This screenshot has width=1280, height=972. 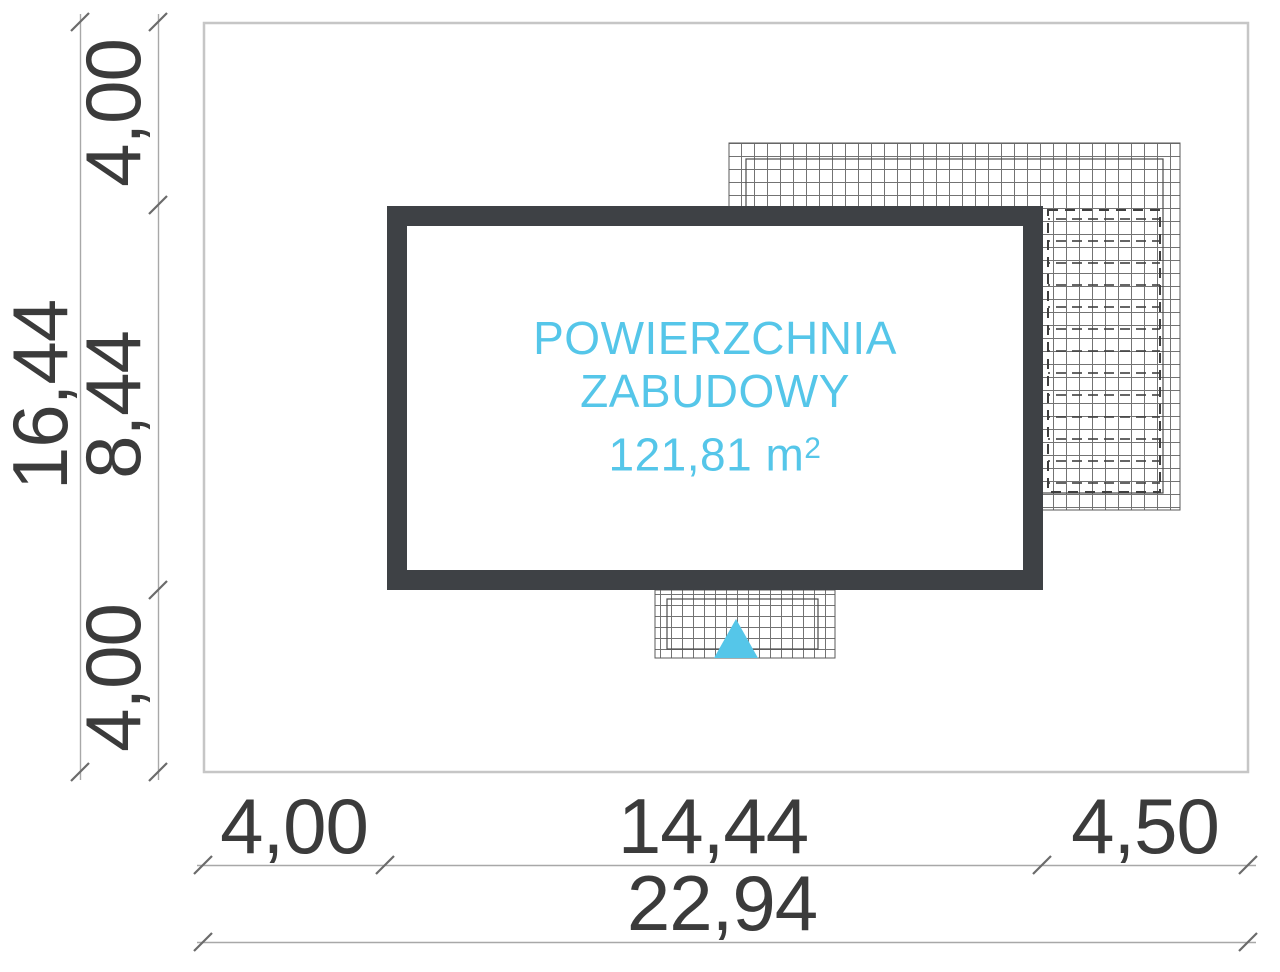 I want to click on dim-left-middle-label: 8,44, so click(x=113, y=405).